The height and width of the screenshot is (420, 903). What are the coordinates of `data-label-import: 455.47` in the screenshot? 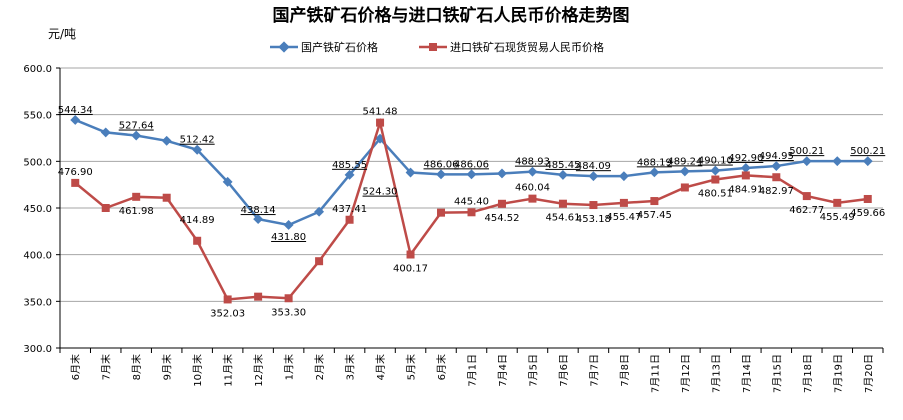 It's located at (623, 217).